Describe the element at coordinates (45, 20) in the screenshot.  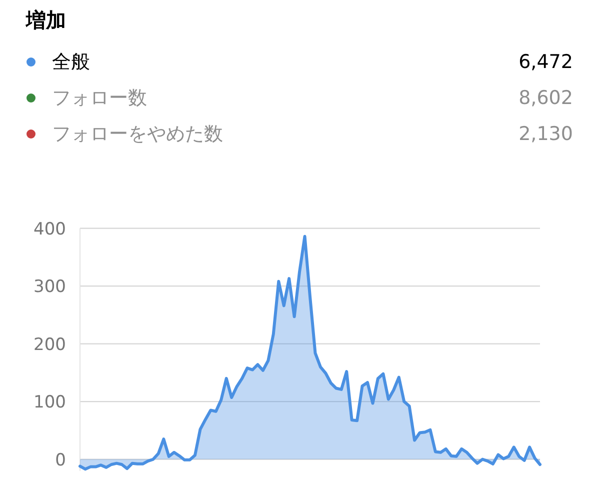
I see `chart-title: 増加` at that location.